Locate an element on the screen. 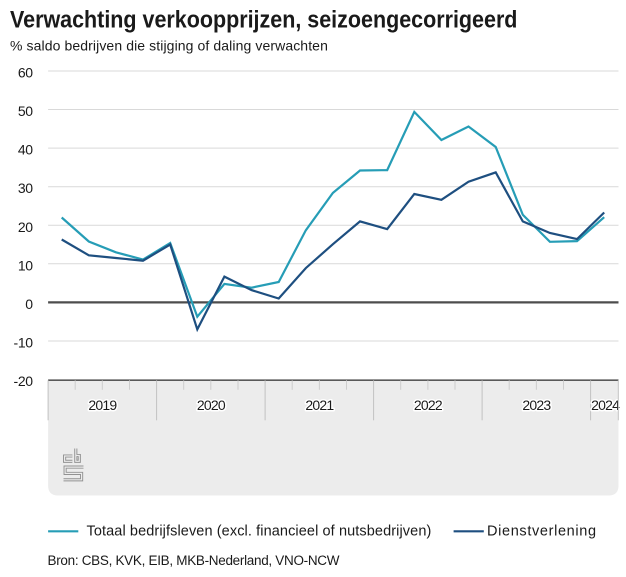 The width and height of the screenshot is (626, 577). svg-text: 2020 is located at coordinates (211, 405).